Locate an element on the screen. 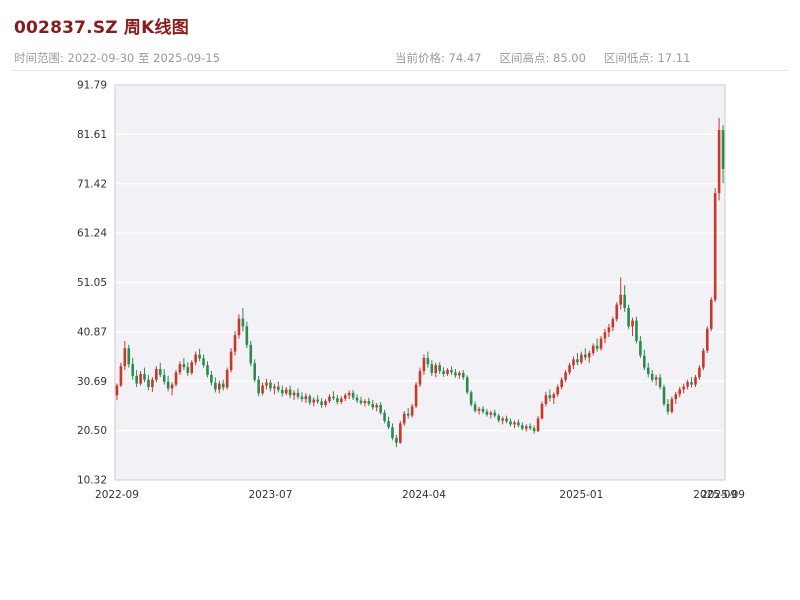  y-tick-label: 51.05 is located at coordinates (92, 283).